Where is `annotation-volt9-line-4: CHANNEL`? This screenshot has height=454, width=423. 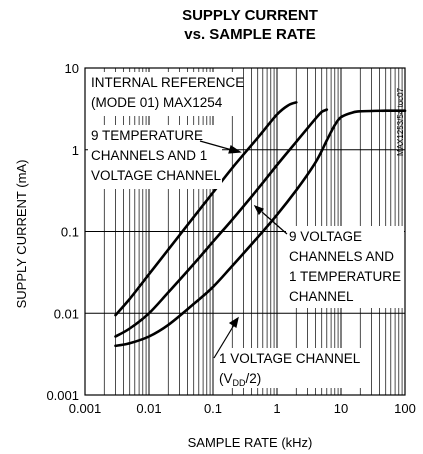
annotation-volt9-line-4: CHANNEL is located at coordinates (321, 296).